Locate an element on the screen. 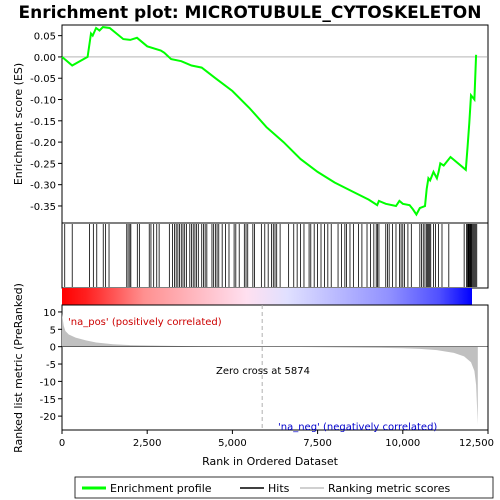 Image resolution: width=500 pixels, height=500 pixels. es-y-tick-label: -0.25 is located at coordinates (43, 164).